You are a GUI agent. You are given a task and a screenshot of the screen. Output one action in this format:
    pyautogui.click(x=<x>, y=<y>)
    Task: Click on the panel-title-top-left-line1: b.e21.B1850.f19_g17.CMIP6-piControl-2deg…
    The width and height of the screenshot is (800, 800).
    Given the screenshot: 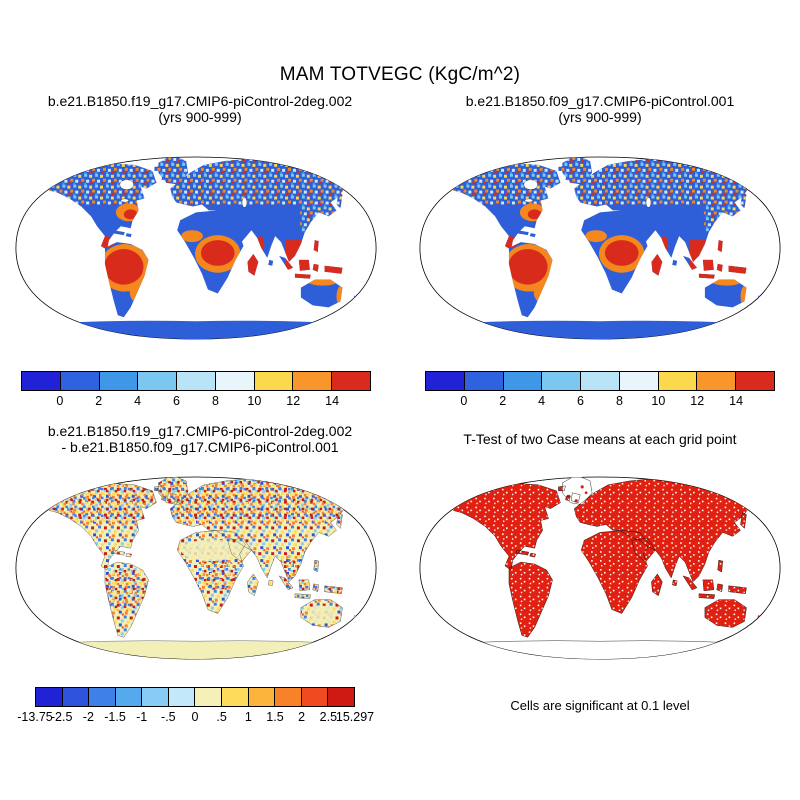 What is the action you would take?
    pyautogui.click(x=200, y=101)
    